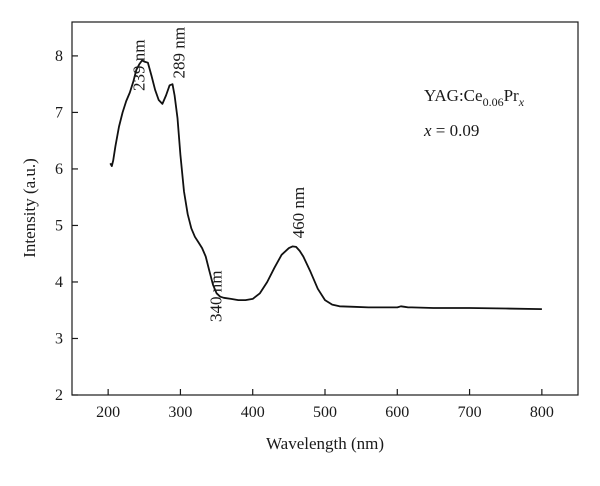 The height and width of the screenshot is (486, 600). Describe the element at coordinates (59, 112) in the screenshot. I see `y-tick-label: 7` at that location.